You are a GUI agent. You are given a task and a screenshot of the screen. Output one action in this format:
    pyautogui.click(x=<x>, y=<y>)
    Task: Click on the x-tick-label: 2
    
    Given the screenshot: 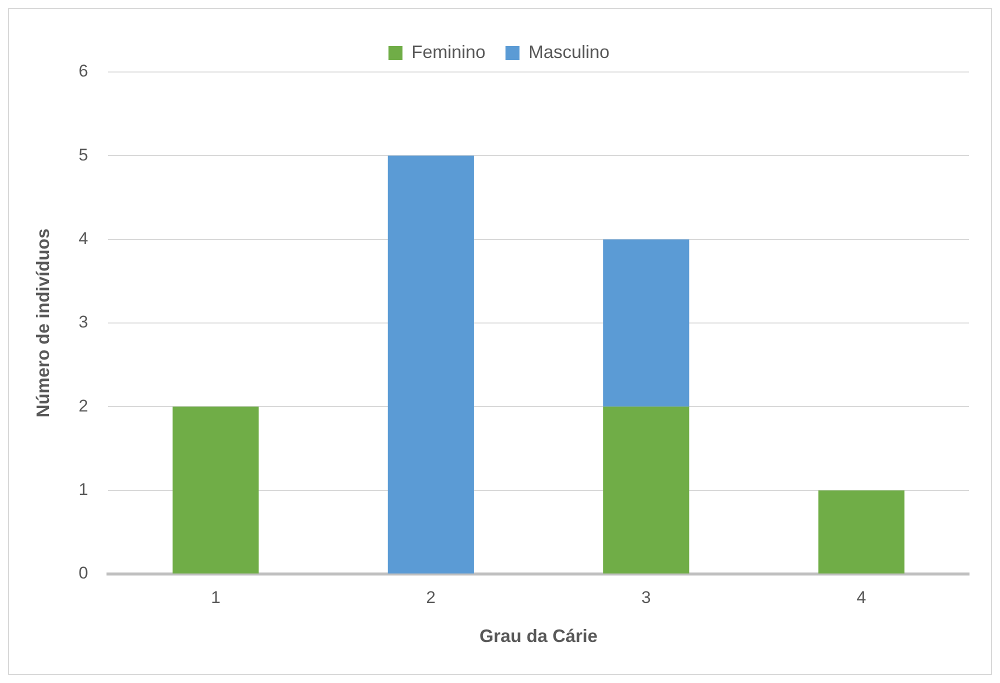 What is the action you would take?
    pyautogui.click(x=431, y=597)
    